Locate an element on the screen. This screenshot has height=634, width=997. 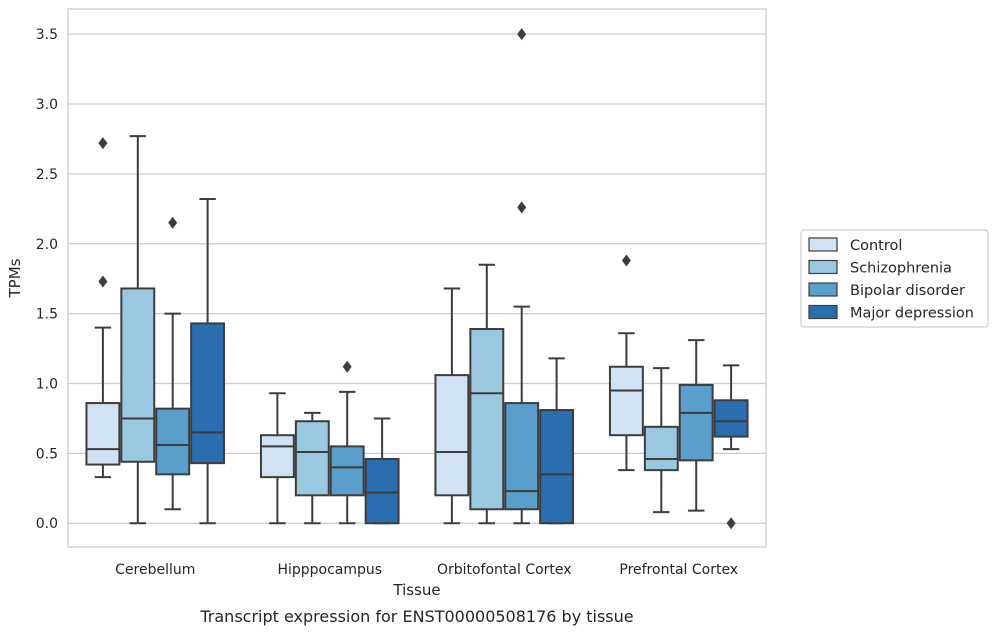
legend-label: Schizophrenia is located at coordinates (901, 269).